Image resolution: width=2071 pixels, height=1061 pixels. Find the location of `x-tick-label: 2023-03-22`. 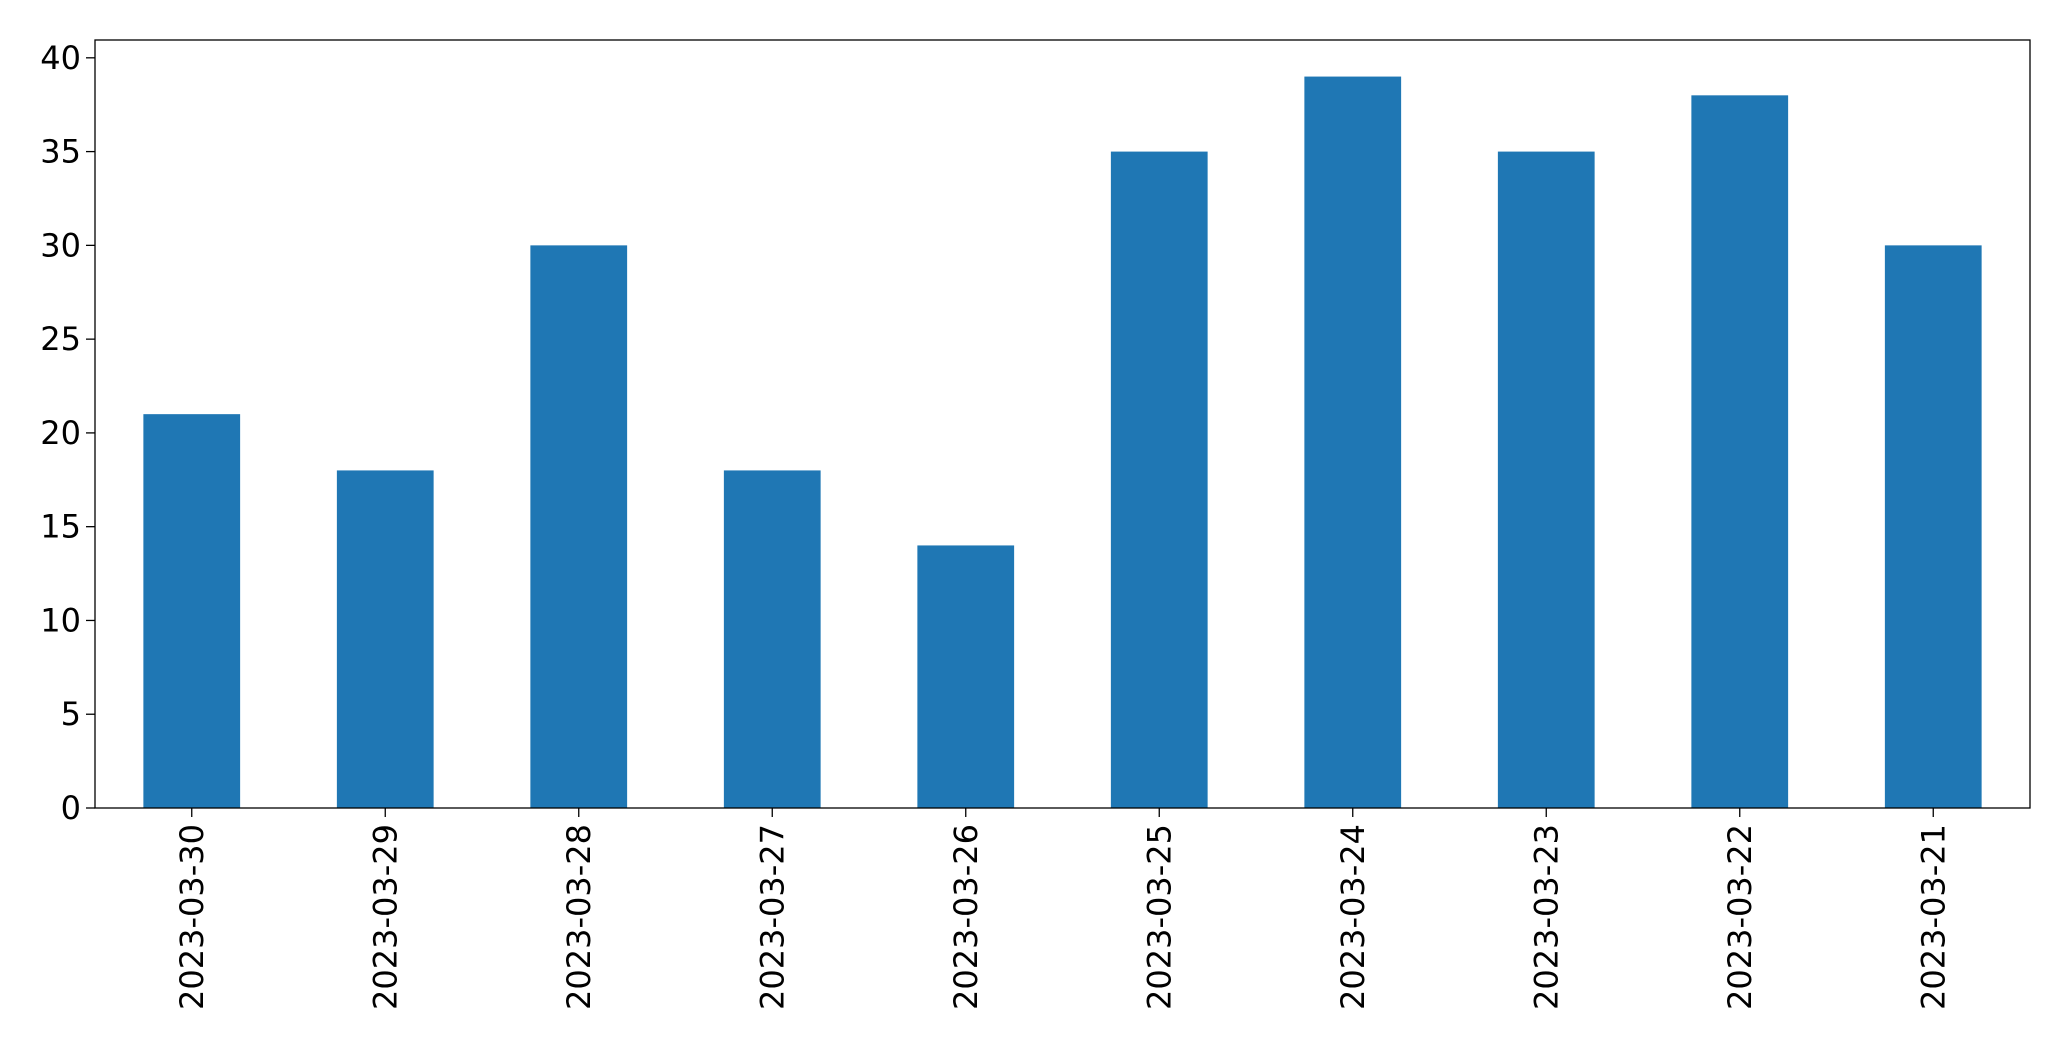

x-tick-label: 2023-03-22 is located at coordinates (1740, 917).